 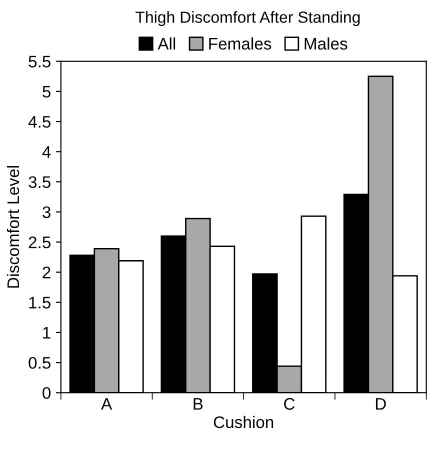 What do you see at coordinates (244, 422) in the screenshot?
I see `x-axis-title: Cushion` at bounding box center [244, 422].